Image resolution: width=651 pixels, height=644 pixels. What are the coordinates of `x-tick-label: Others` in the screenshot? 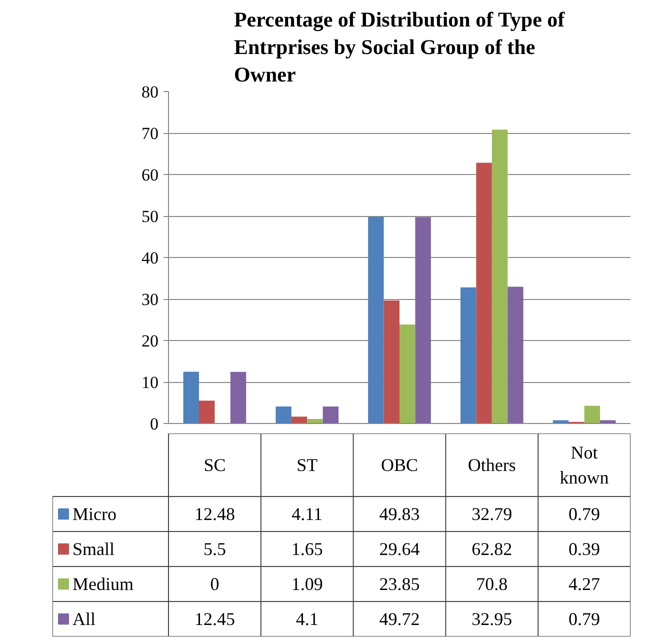 It's located at (492, 465).